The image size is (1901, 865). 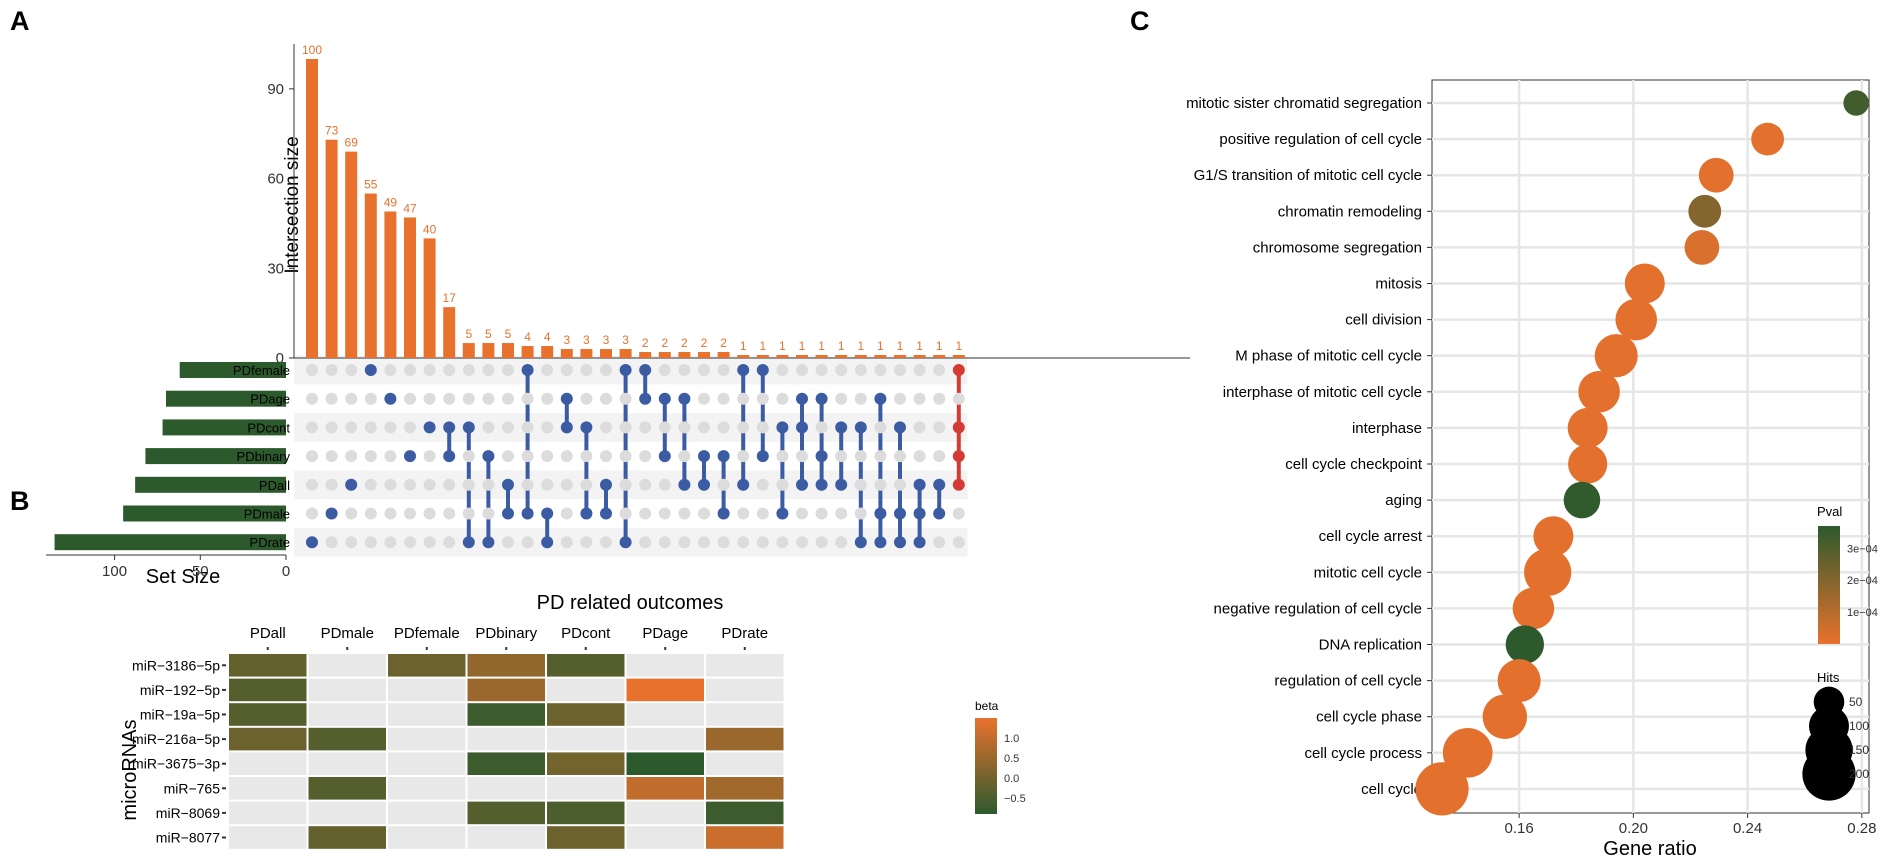 What do you see at coordinates (188, 838) in the screenshot?
I see `heatmap-row-label: miR−8077` at bounding box center [188, 838].